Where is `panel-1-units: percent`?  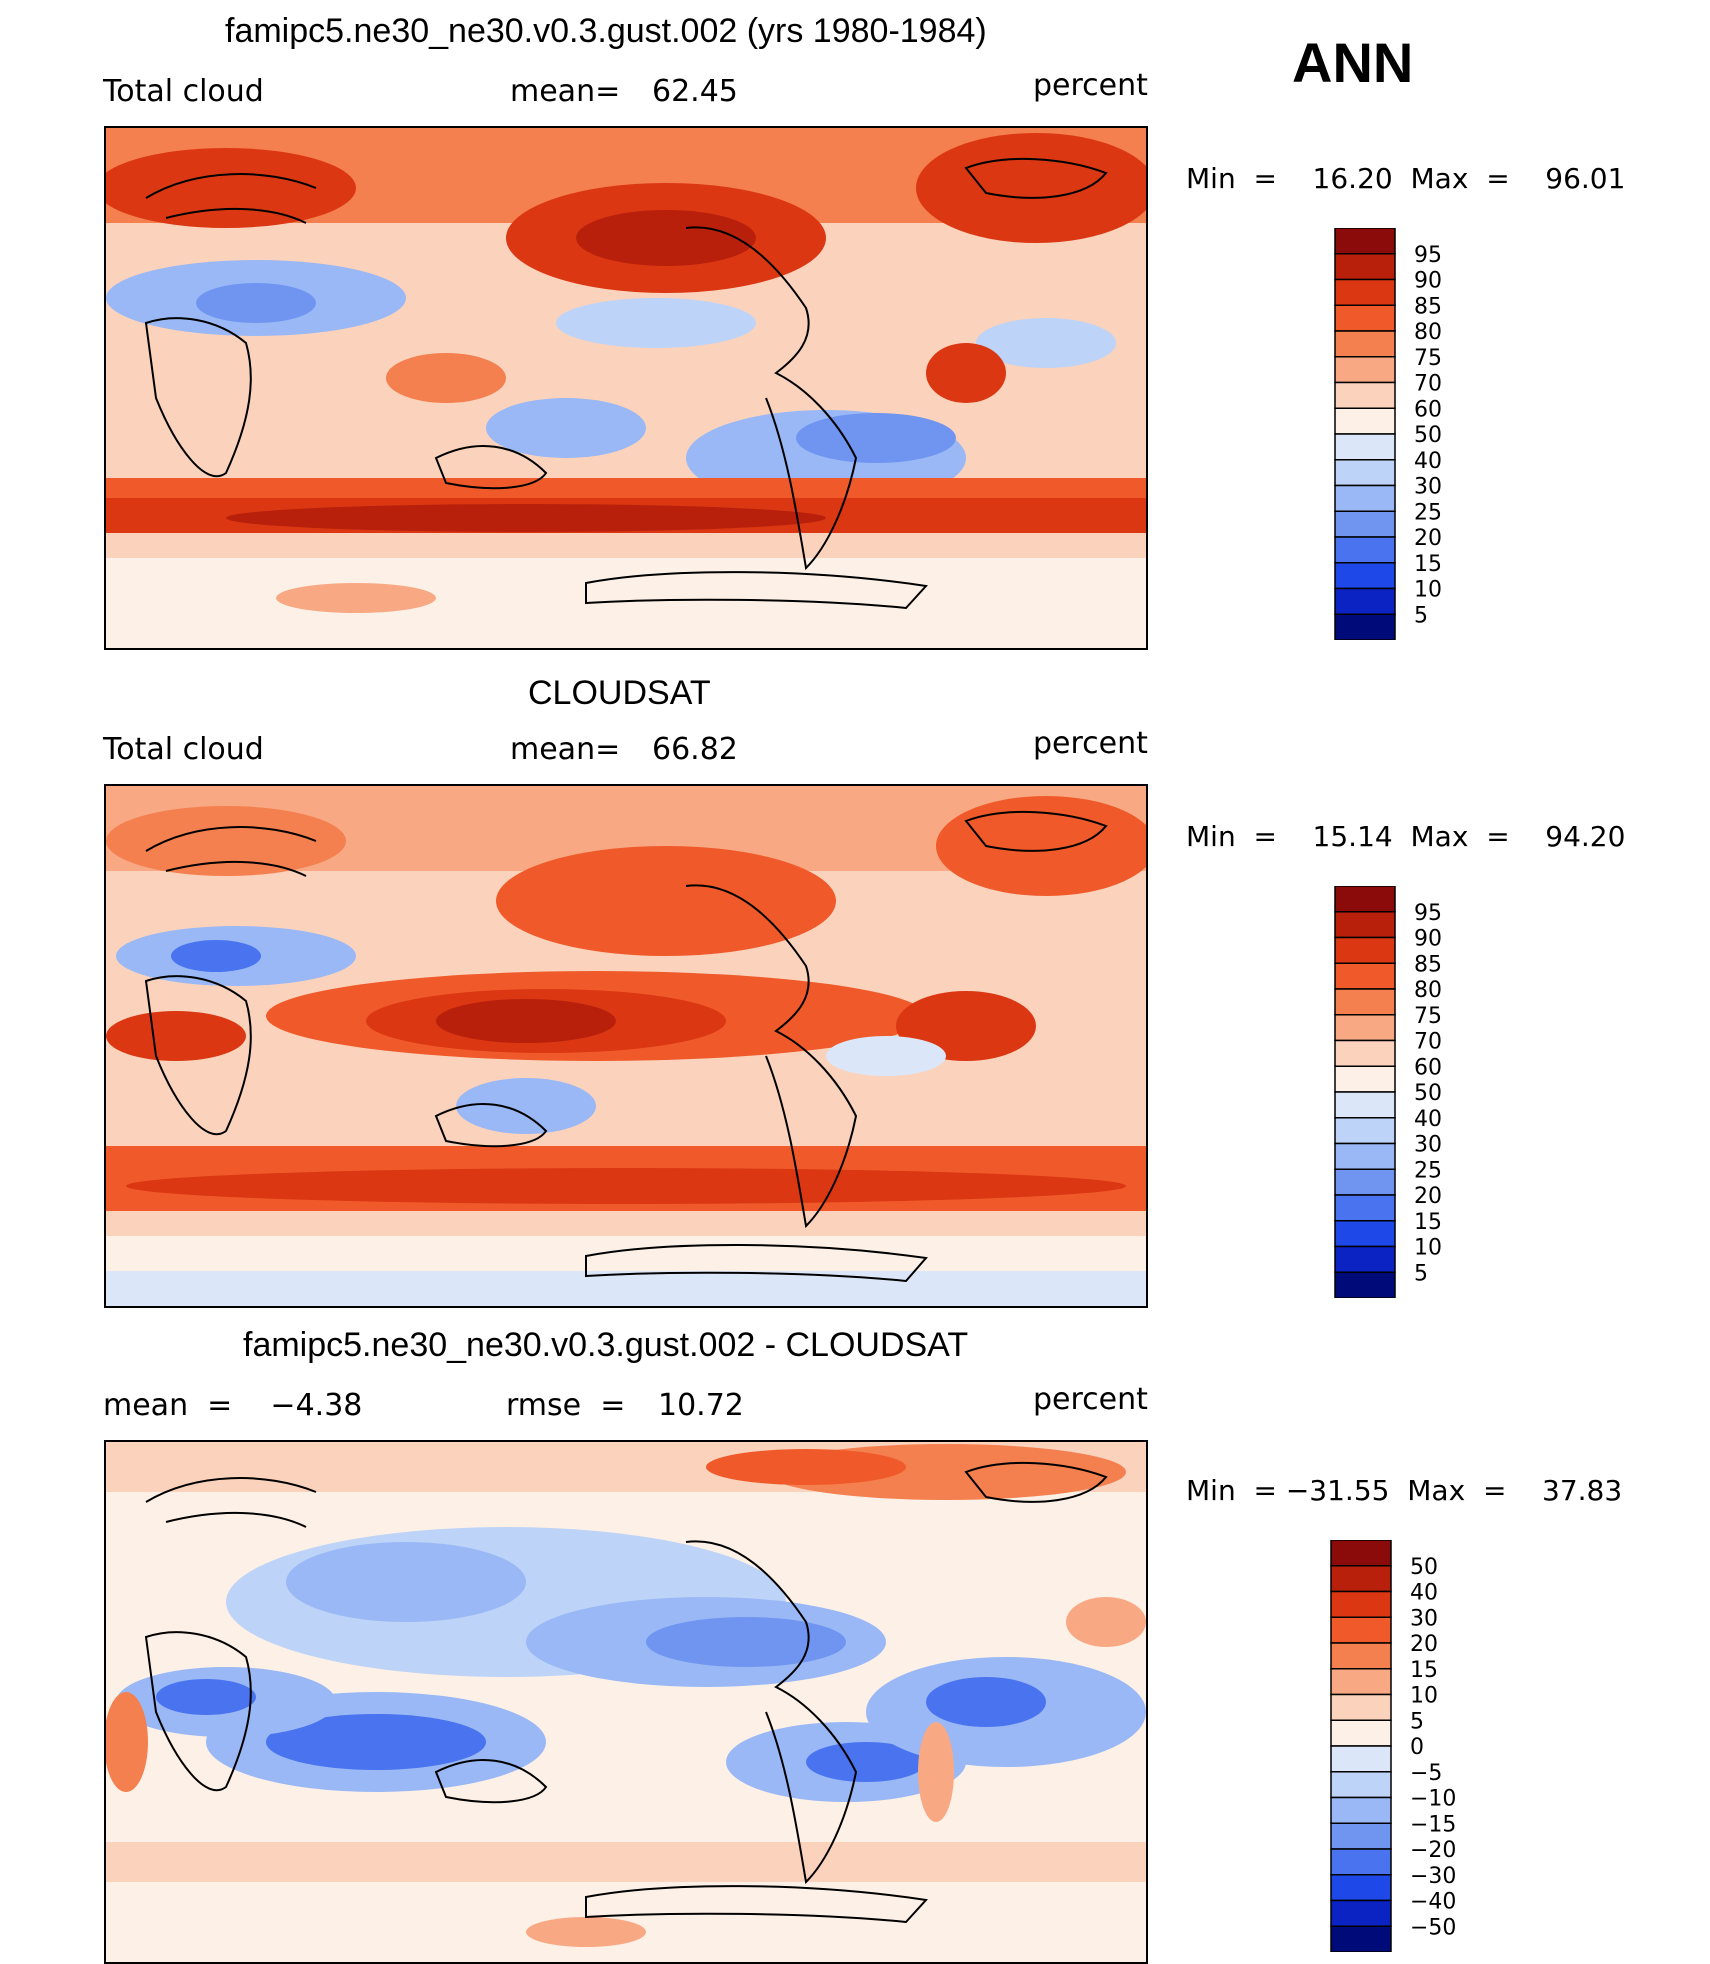 panel-1-units: percent is located at coordinates (1090, 85).